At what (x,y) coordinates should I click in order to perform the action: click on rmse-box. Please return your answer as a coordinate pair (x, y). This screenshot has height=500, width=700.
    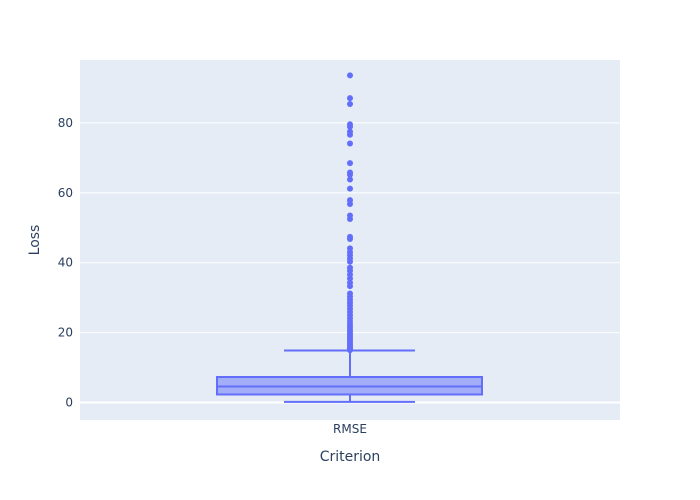
    Looking at the image, I should click on (349, 376).